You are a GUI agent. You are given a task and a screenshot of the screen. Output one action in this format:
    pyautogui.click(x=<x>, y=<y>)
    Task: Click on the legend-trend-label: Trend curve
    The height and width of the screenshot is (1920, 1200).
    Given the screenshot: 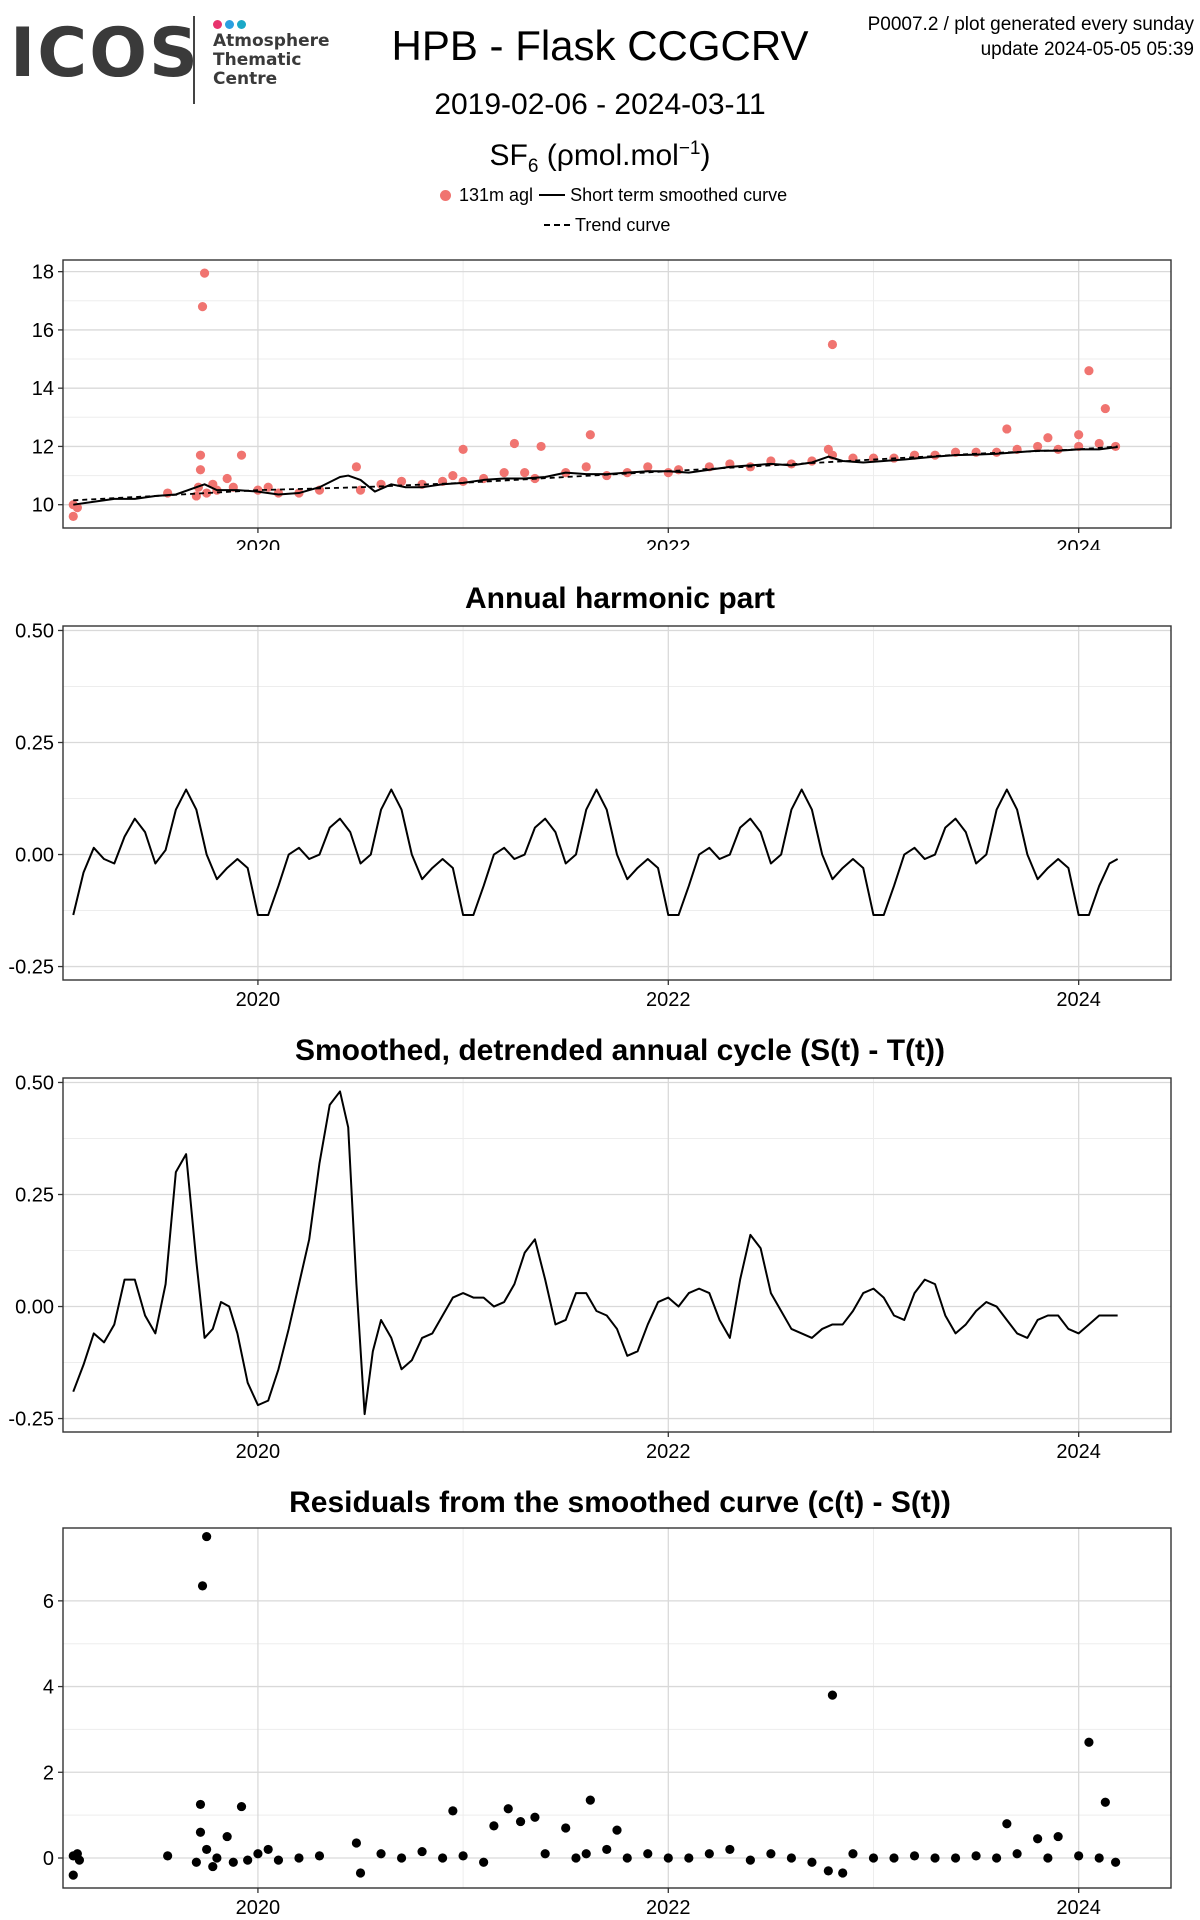 What is the action you would take?
    pyautogui.click(x=623, y=224)
    